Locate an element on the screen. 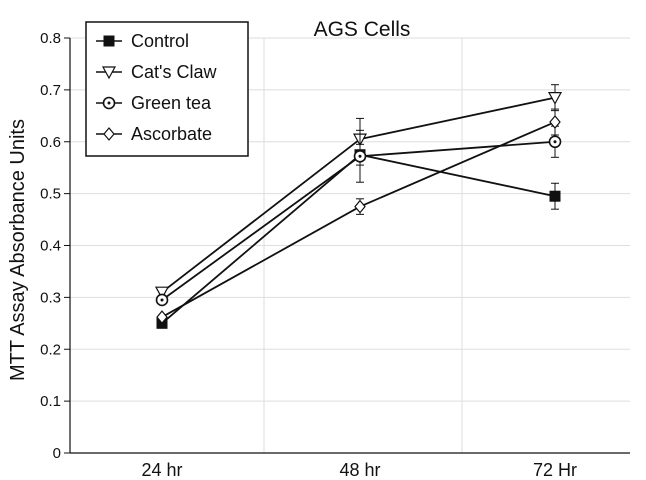  y-tick-label: 0.6 is located at coordinates (50, 142).